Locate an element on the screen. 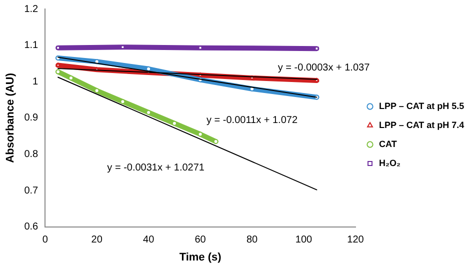  annotation: y = -0.0003x + 1.037 is located at coordinates (324, 68).